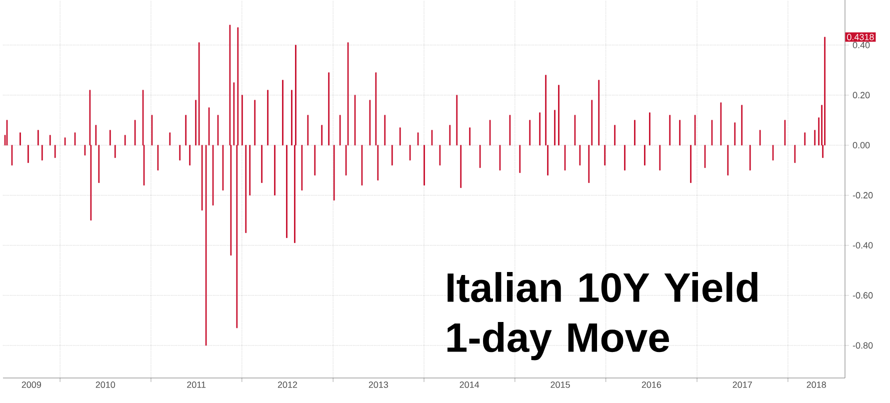 The image size is (890, 403). I want to click on y-tick-label: -0.80, so click(862, 345).